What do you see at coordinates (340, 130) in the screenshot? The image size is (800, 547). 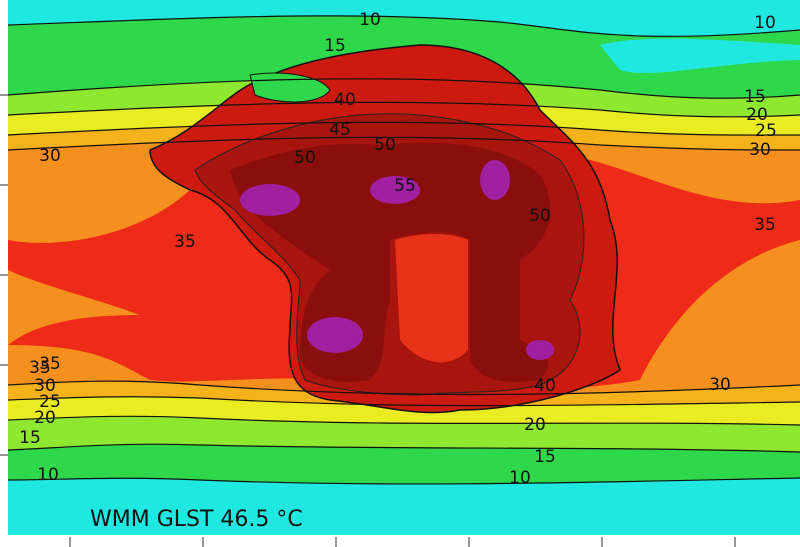 I see `contour-label: 45` at bounding box center [340, 130].